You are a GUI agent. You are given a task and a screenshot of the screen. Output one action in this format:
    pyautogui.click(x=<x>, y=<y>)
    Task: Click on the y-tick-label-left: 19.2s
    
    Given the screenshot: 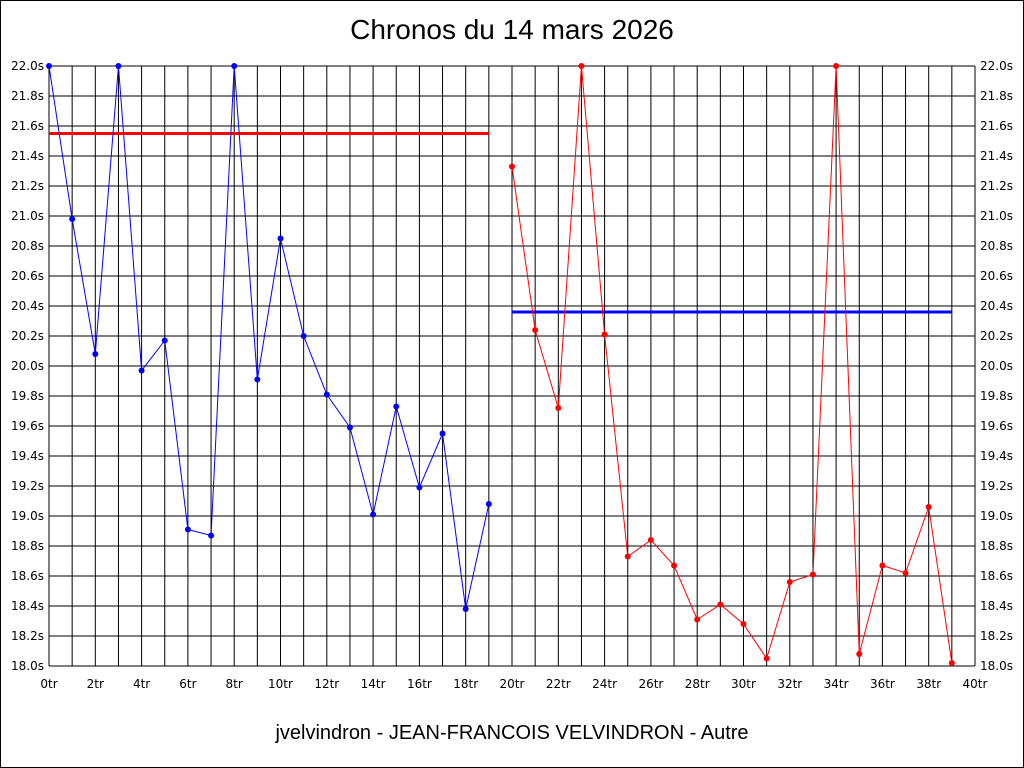 What is the action you would take?
    pyautogui.click(x=27, y=486)
    